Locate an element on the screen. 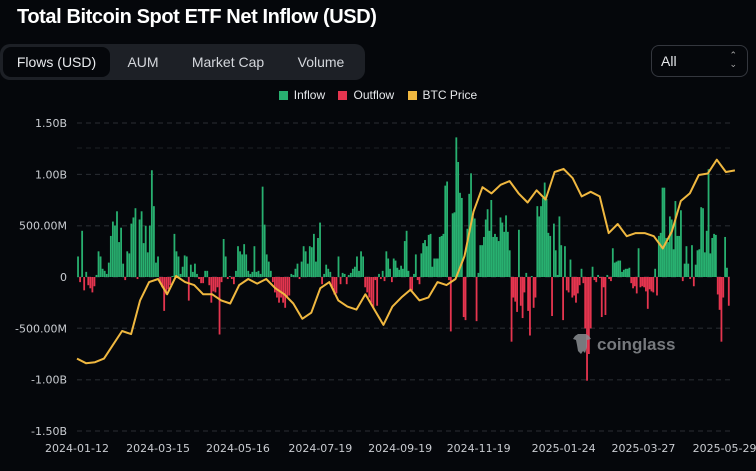 The image size is (756, 471). legend-inflow: Inflow is located at coordinates (301, 95).